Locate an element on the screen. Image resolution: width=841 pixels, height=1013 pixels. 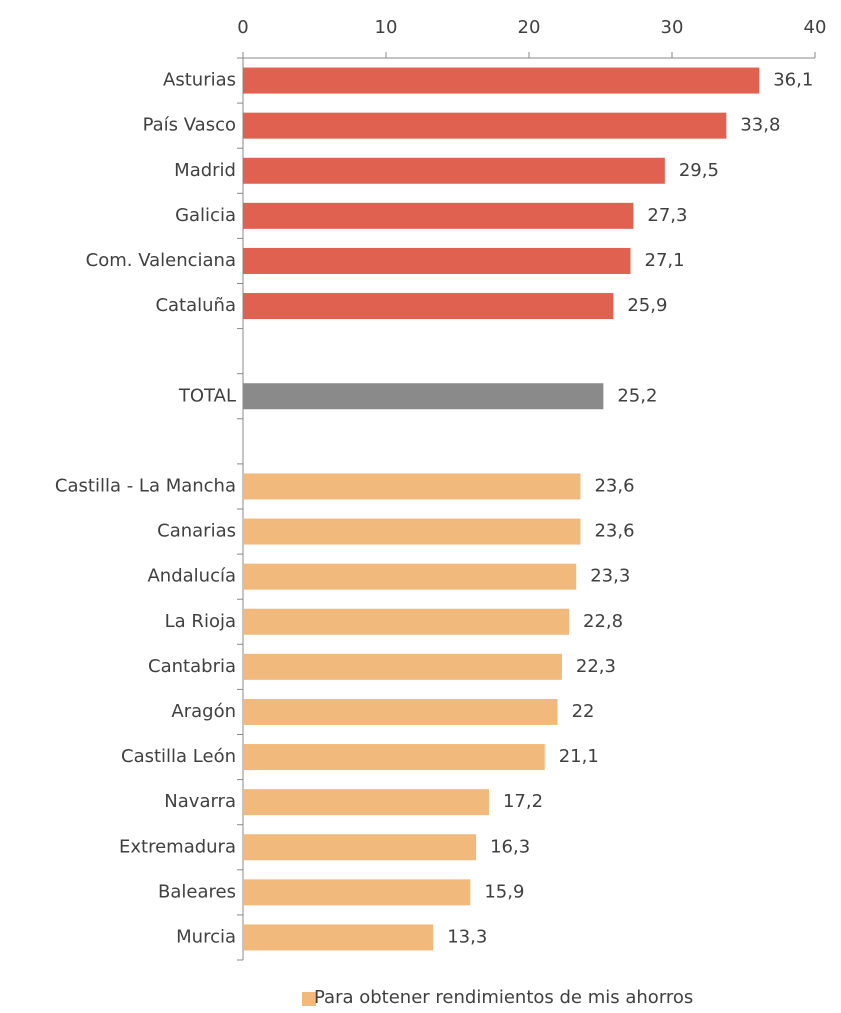
legend-swatch is located at coordinates (309, 999).